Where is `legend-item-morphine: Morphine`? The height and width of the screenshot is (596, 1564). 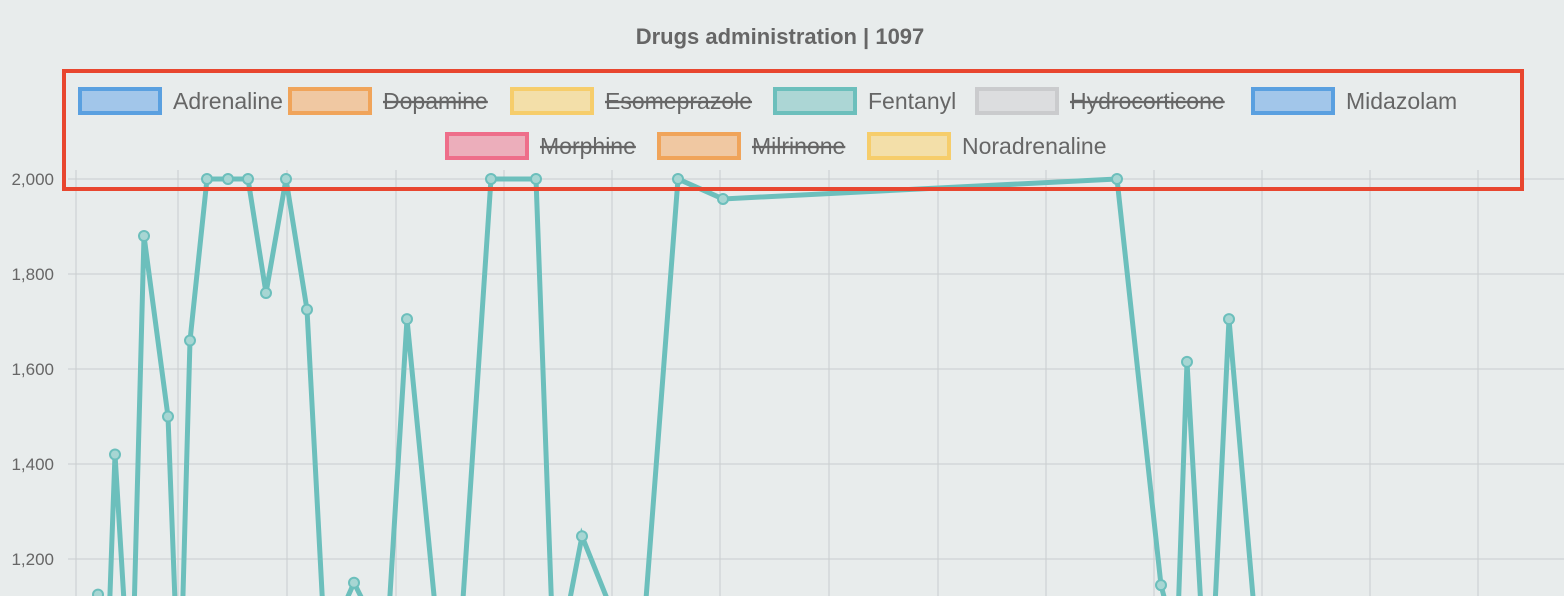 legend-item-morphine: Morphine is located at coordinates (540, 146).